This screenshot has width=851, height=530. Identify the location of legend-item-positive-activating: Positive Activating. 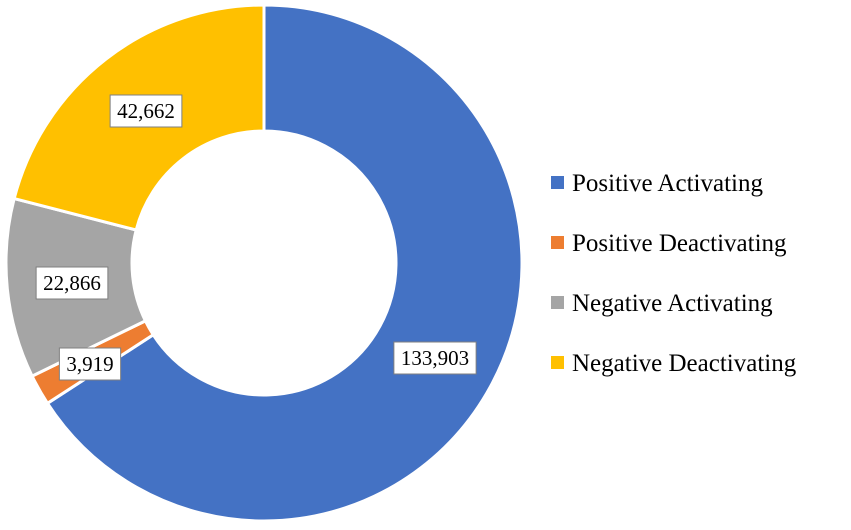
(657, 183).